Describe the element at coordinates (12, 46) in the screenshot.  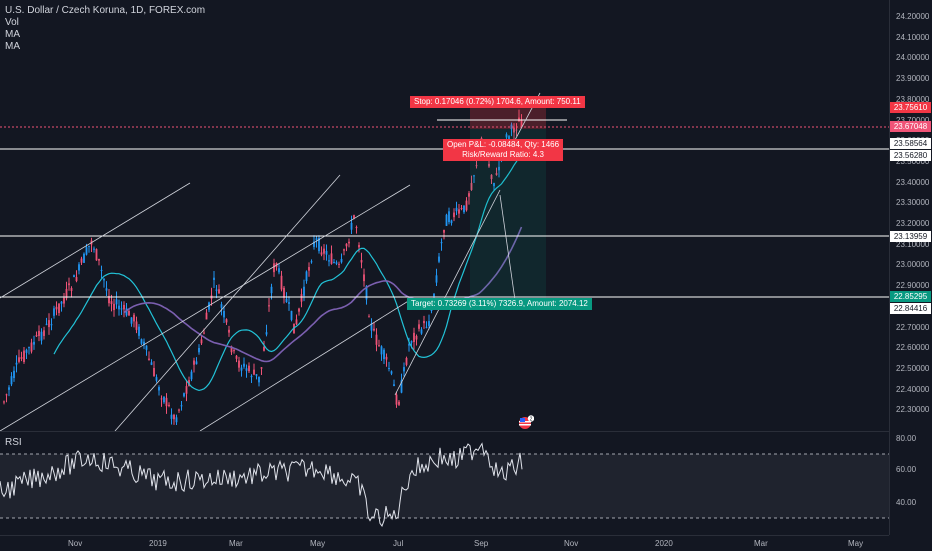
I see `ma-indicator-label-2: MA` at that location.